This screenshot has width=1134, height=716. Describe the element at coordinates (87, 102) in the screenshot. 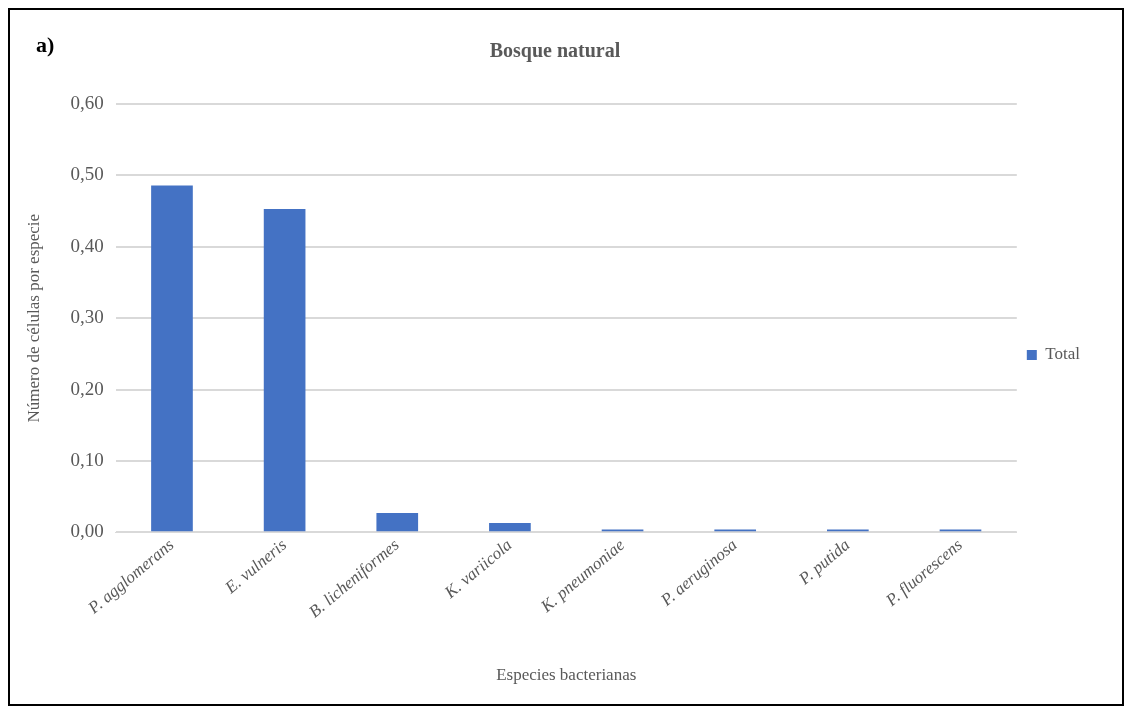

I see `y-tick-label: 0,60` at that location.